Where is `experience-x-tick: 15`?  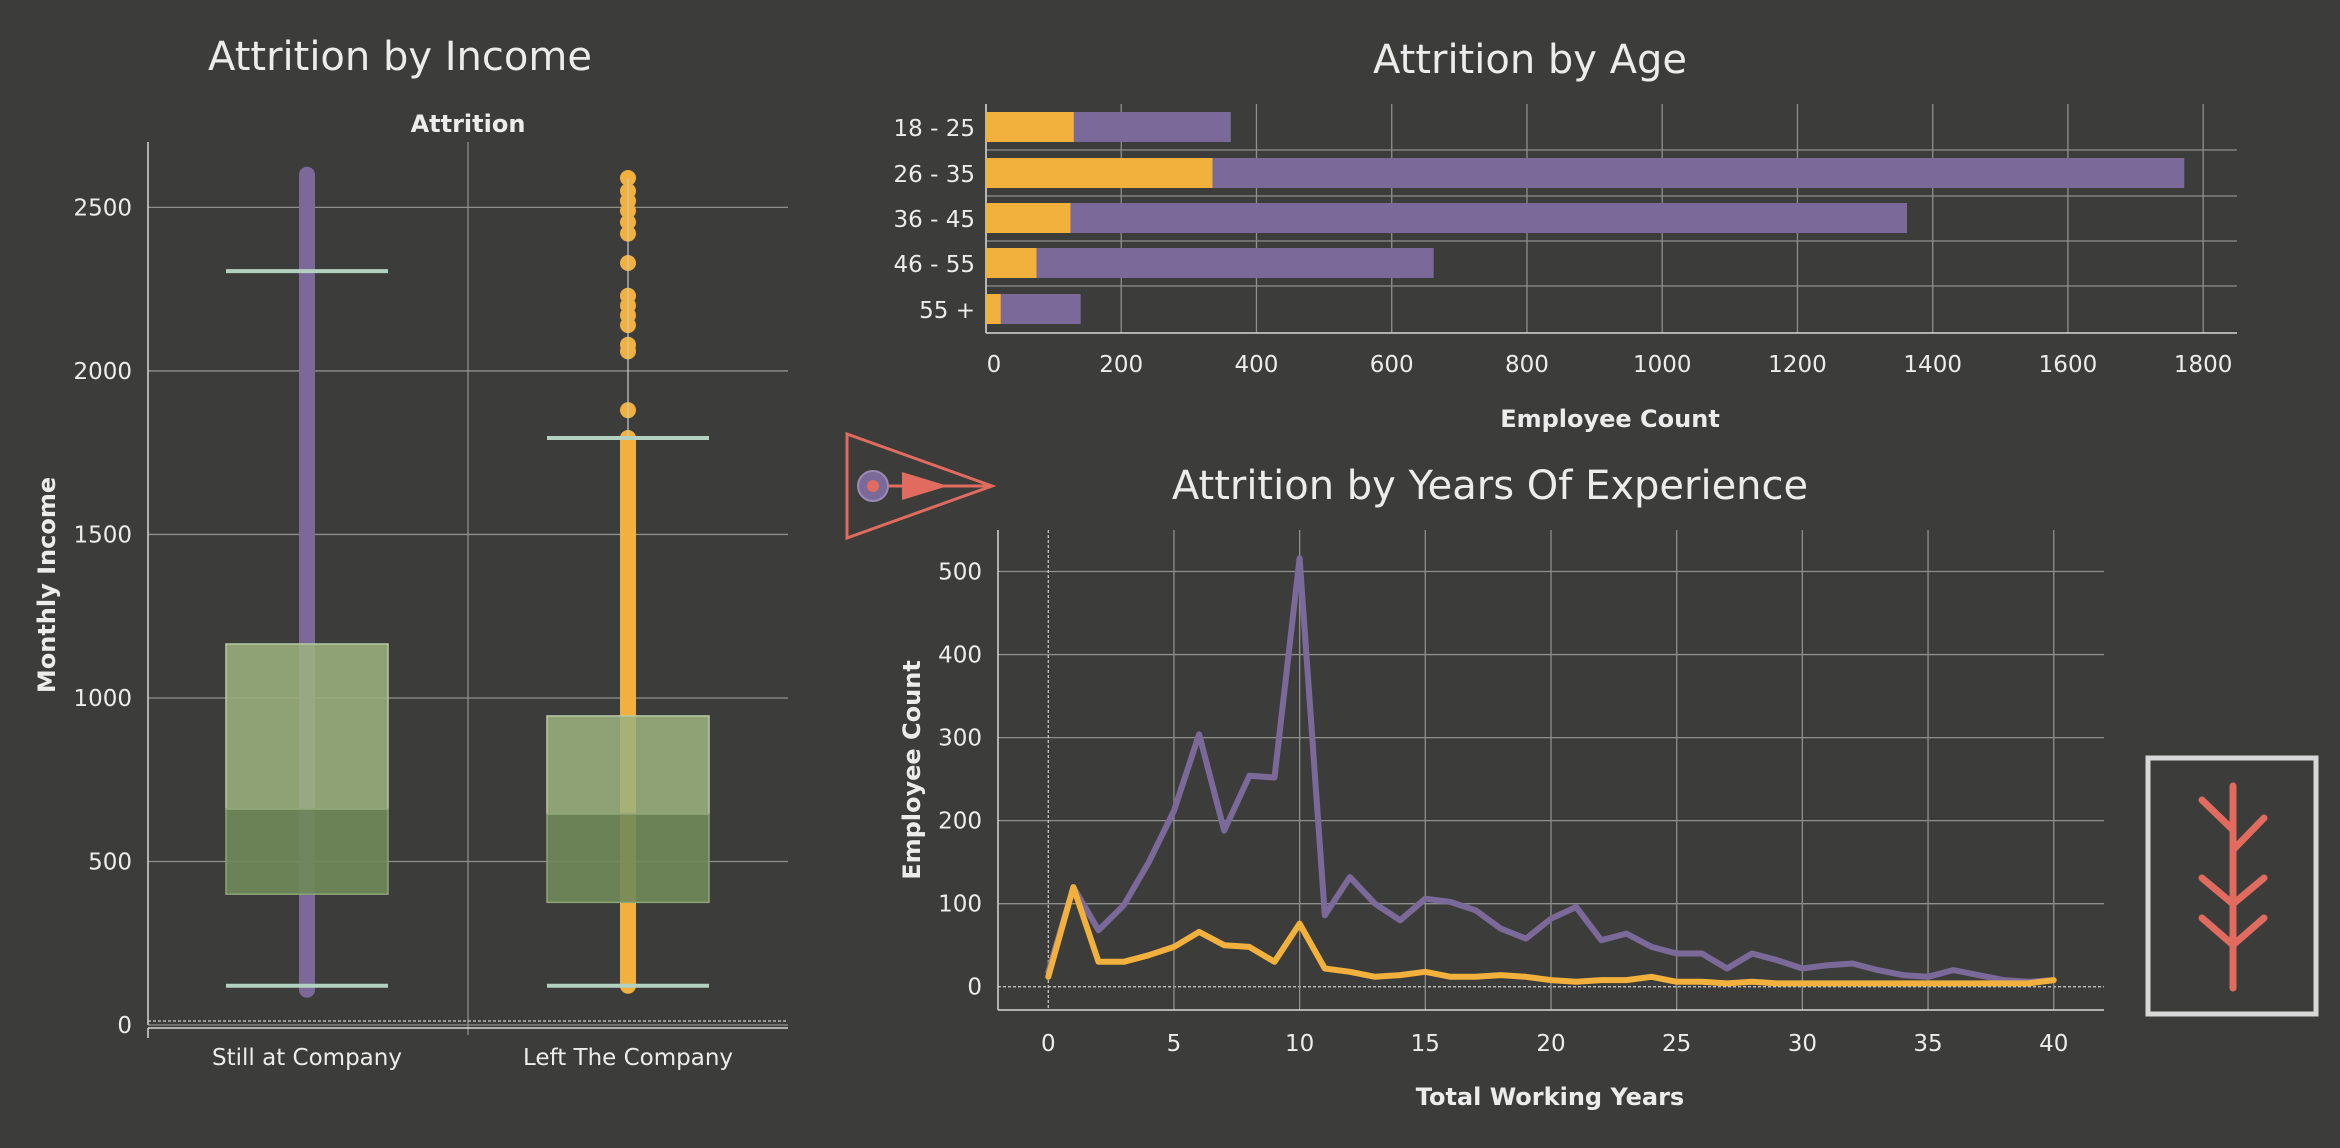
experience-x-tick: 15 is located at coordinates (1425, 1044).